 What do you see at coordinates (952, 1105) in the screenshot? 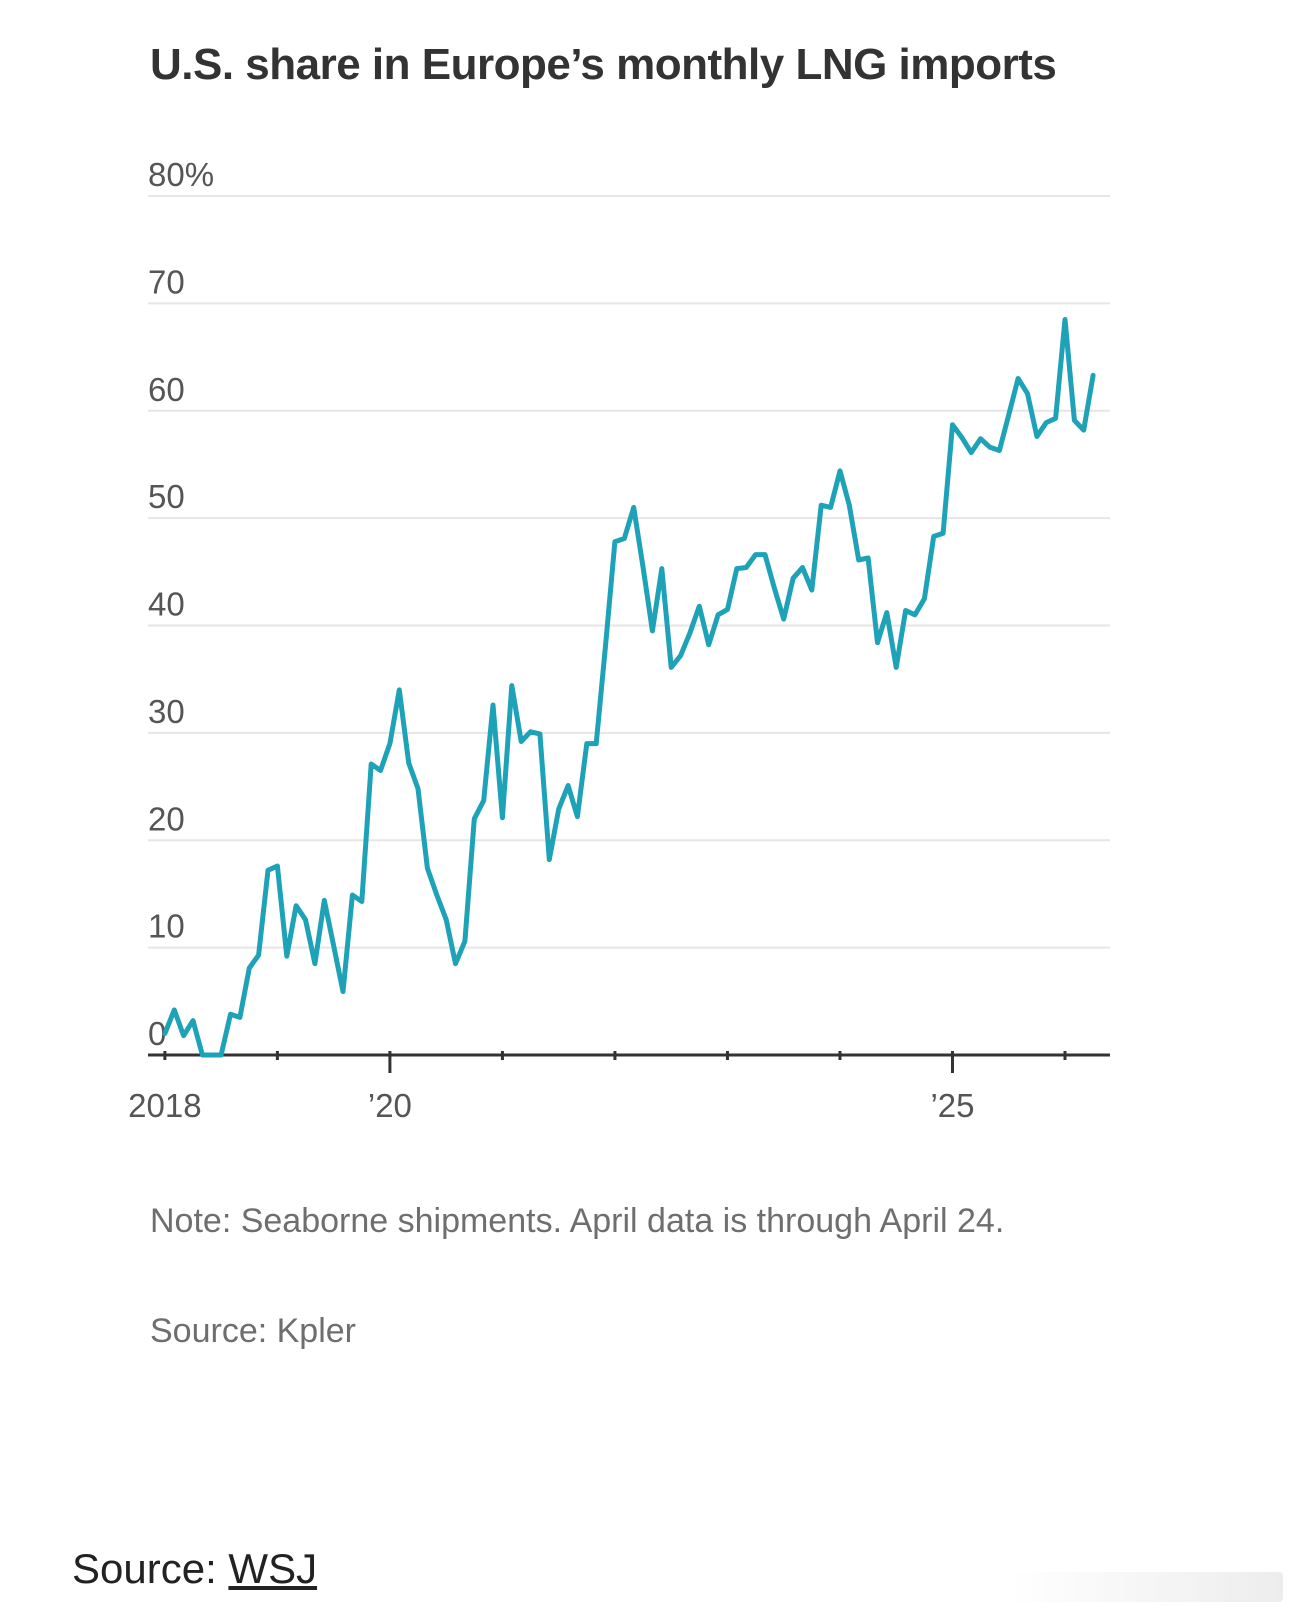
I see `x-tick-label-2025: ’25` at bounding box center [952, 1105].